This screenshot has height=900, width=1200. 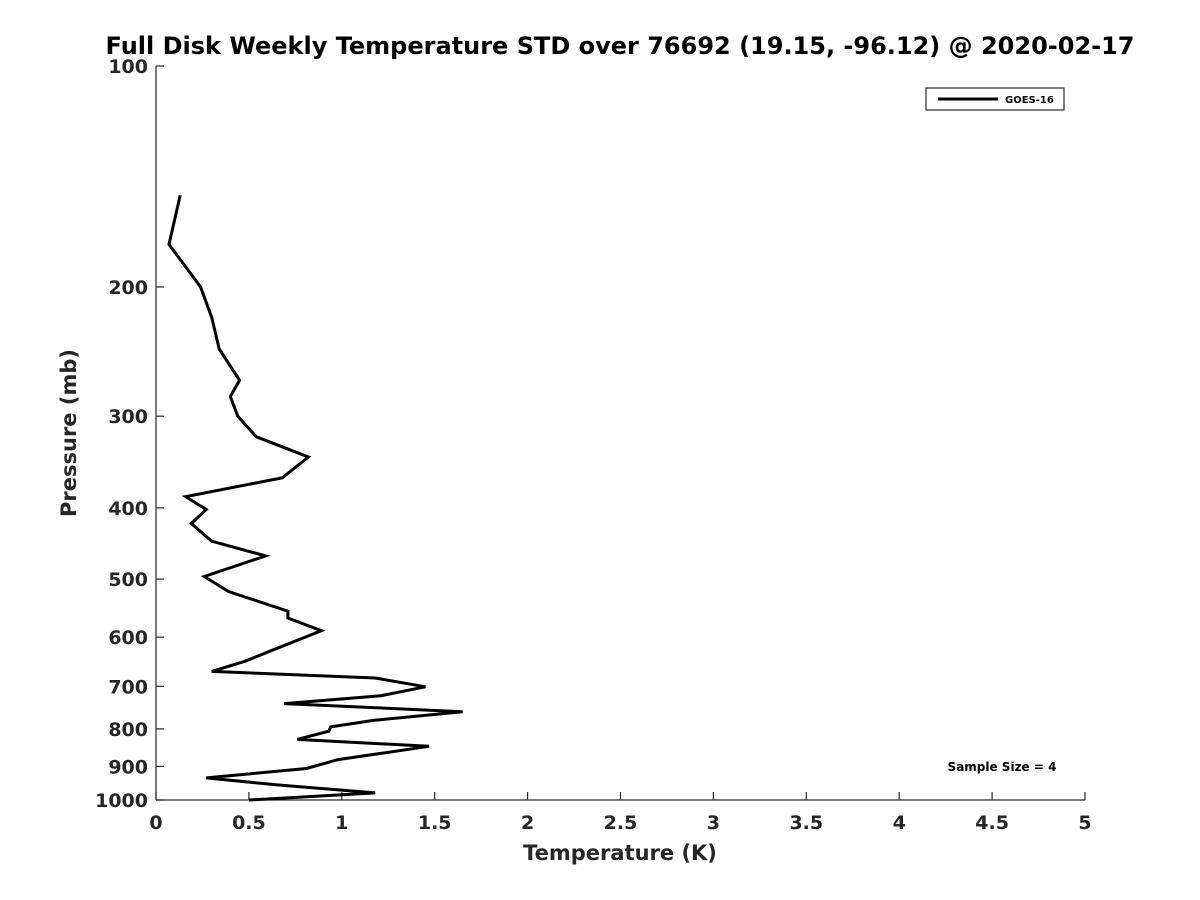 I want to click on y-tick-label: 1000, so click(x=121, y=801).